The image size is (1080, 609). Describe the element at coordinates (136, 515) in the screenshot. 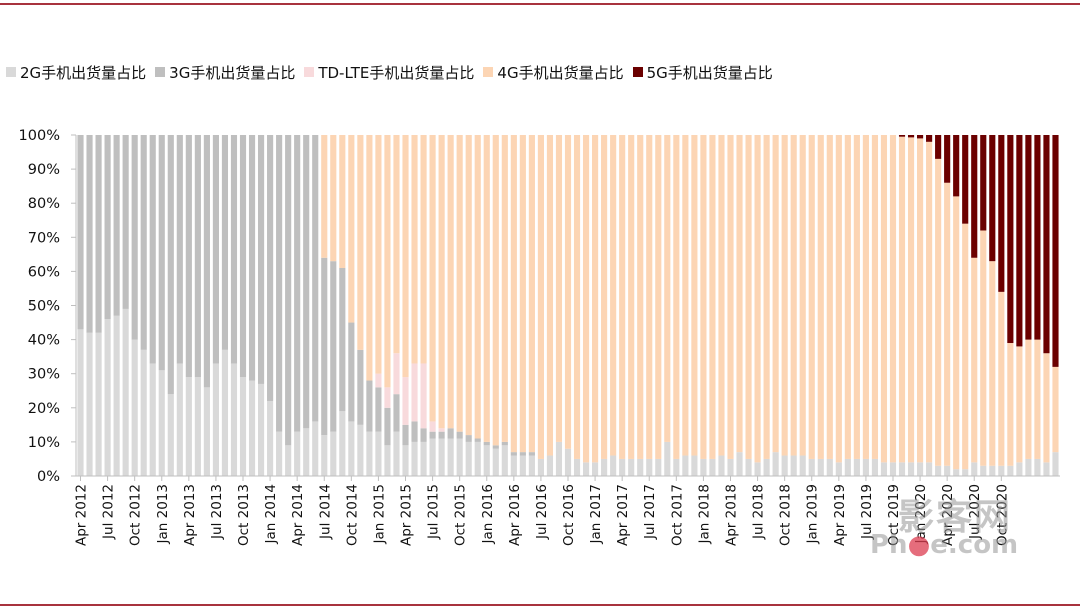

I see `x-tick-label: Oct 2012` at that location.